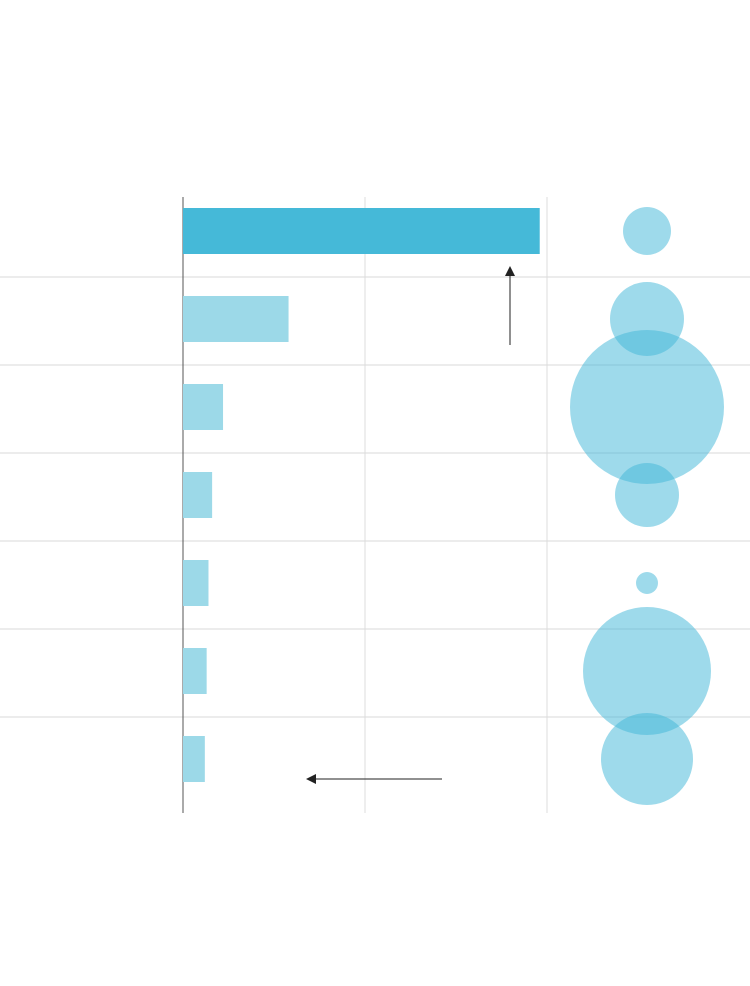 The height and width of the screenshot is (986, 750). Describe the element at coordinates (510, 305) in the screenshot. I see `annotation-arrow-up` at that location.